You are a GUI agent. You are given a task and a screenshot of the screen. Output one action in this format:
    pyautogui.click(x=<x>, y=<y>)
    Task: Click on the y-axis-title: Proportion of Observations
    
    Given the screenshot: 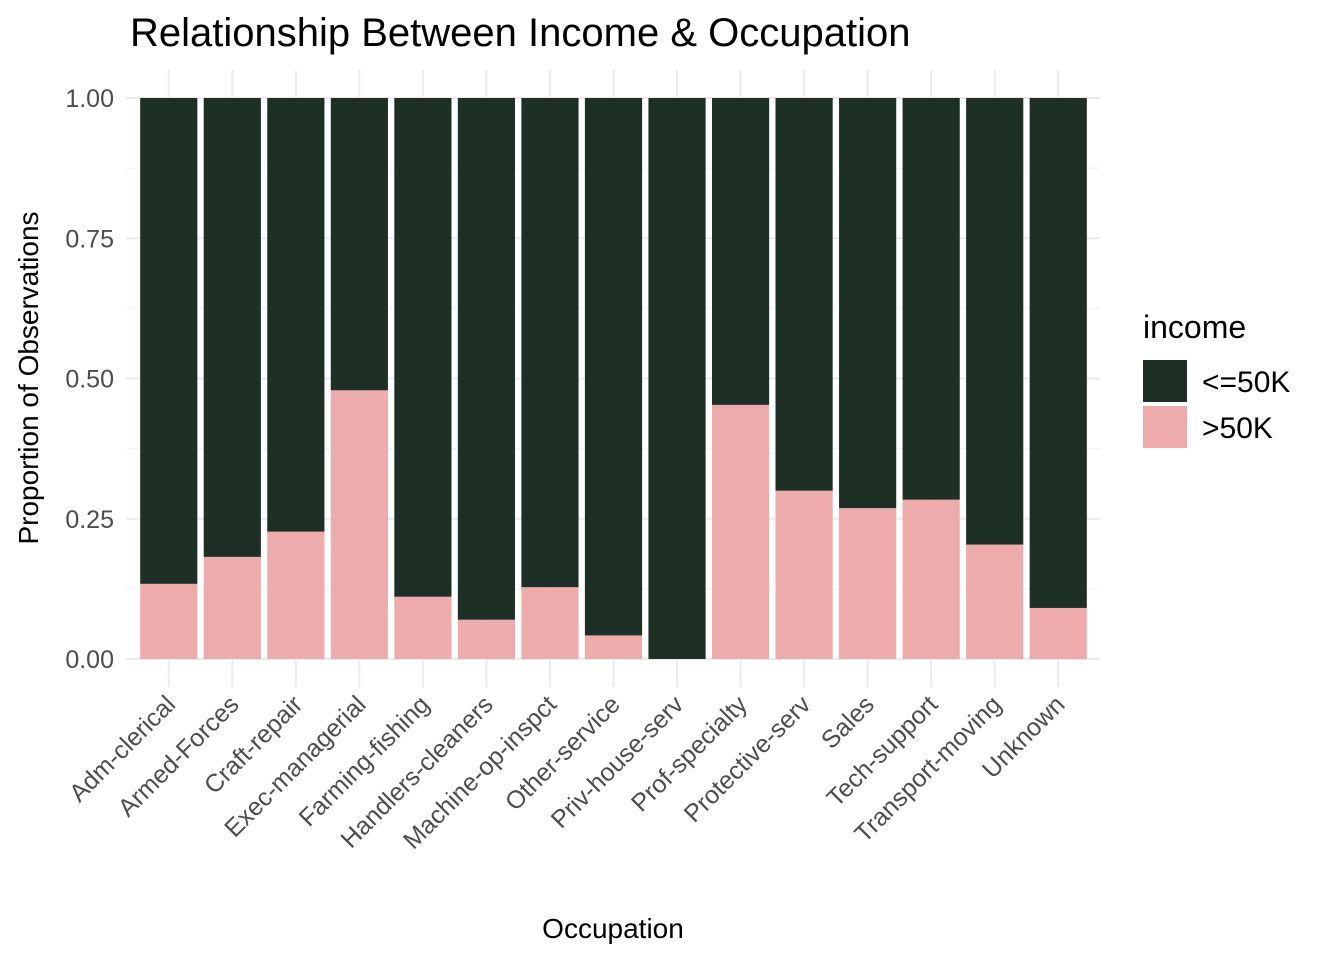 What is the action you would take?
    pyautogui.click(x=28, y=377)
    